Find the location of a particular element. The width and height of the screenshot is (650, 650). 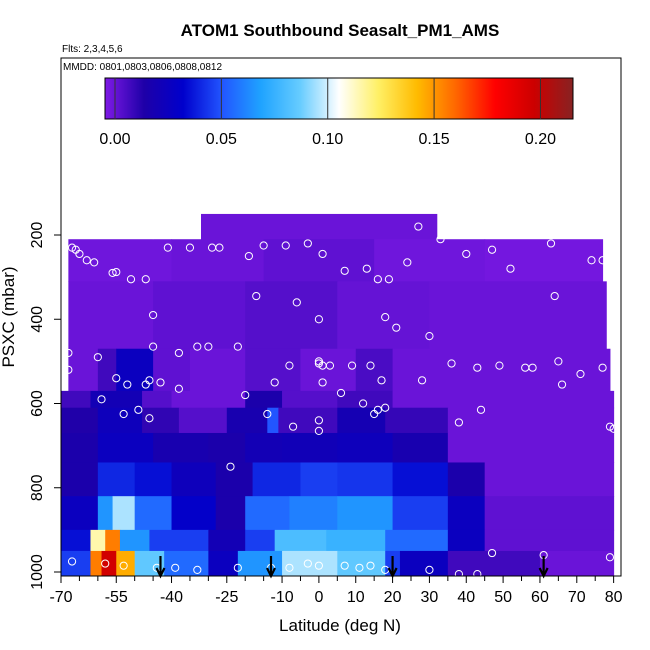

x-tick-label: 10 is located at coordinates (356, 597).